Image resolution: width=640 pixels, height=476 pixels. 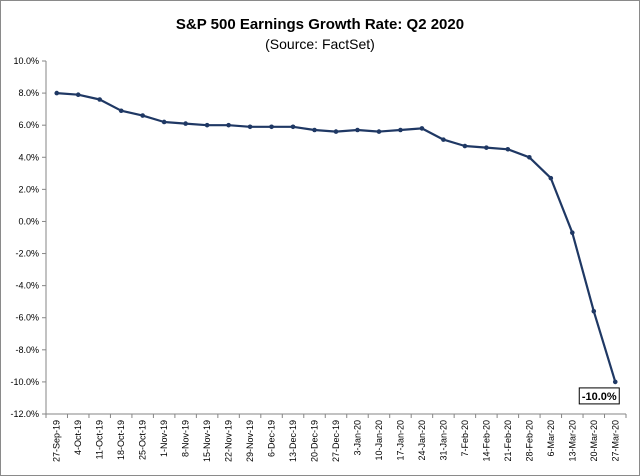 I want to click on x-tick-label: 14-Feb-20, so click(x=486, y=441).